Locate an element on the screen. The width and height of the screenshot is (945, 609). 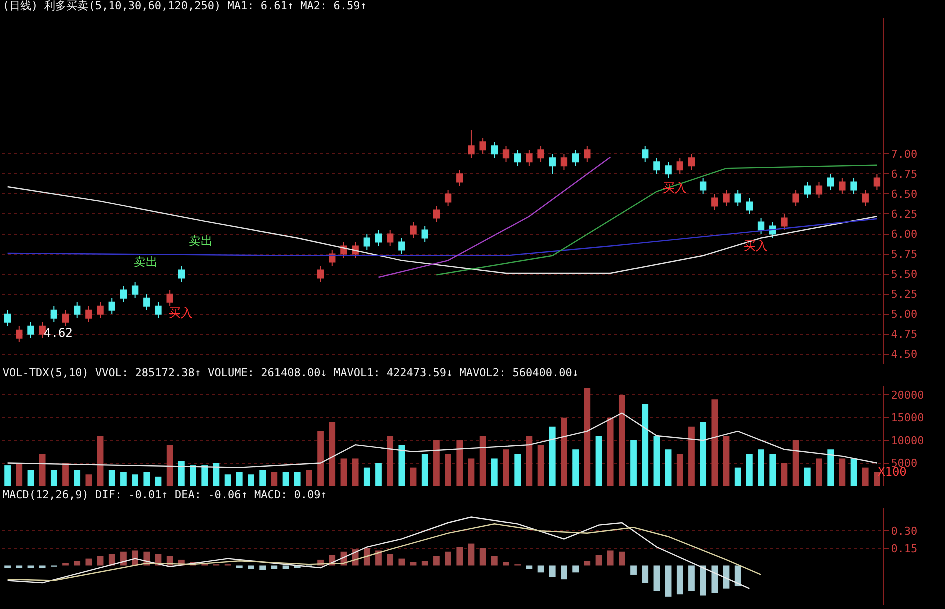
y-tick-label: 6.50 is located at coordinates (904, 195).